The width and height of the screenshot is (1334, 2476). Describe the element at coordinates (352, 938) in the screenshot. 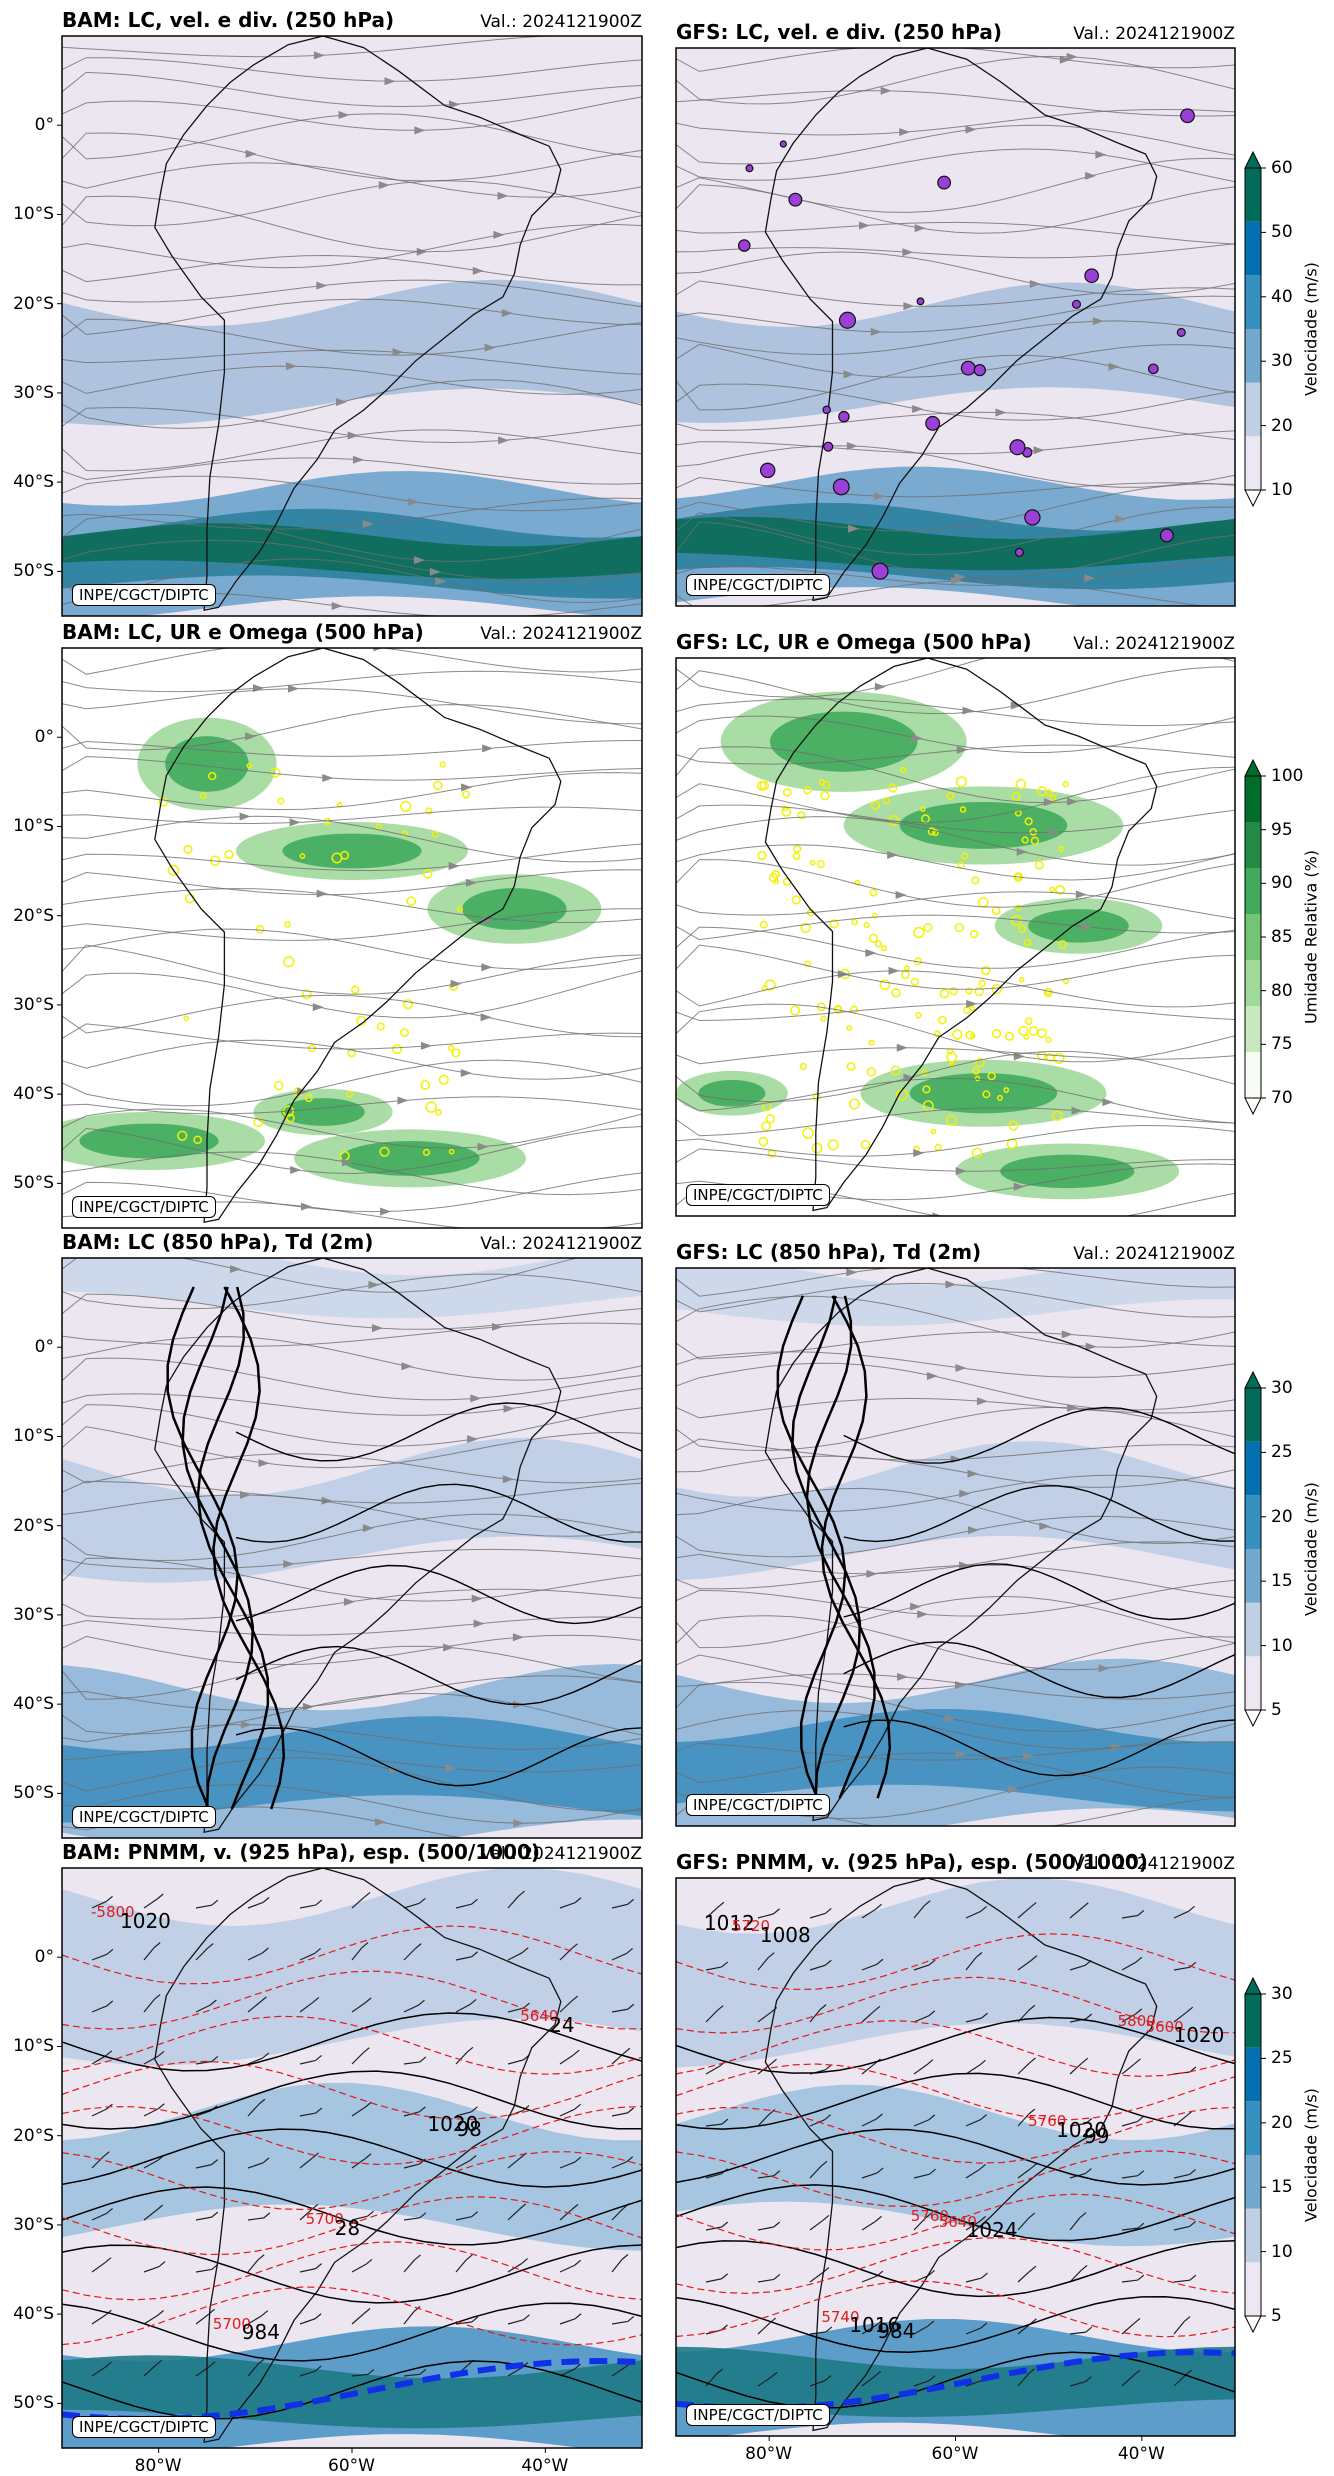

I see `panel-frame` at that location.